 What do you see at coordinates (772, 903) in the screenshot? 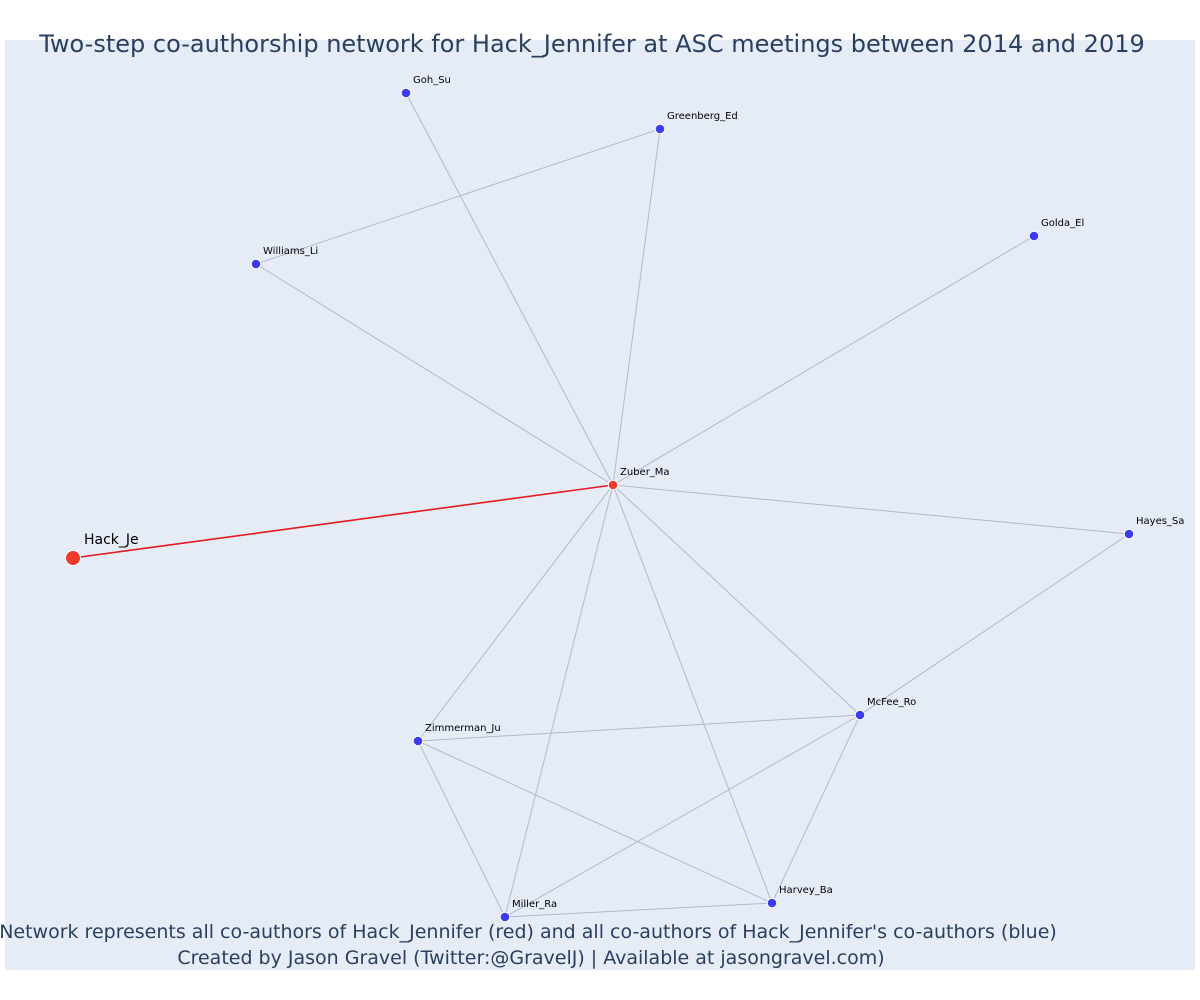
I see `node-harvey-ba` at bounding box center [772, 903].